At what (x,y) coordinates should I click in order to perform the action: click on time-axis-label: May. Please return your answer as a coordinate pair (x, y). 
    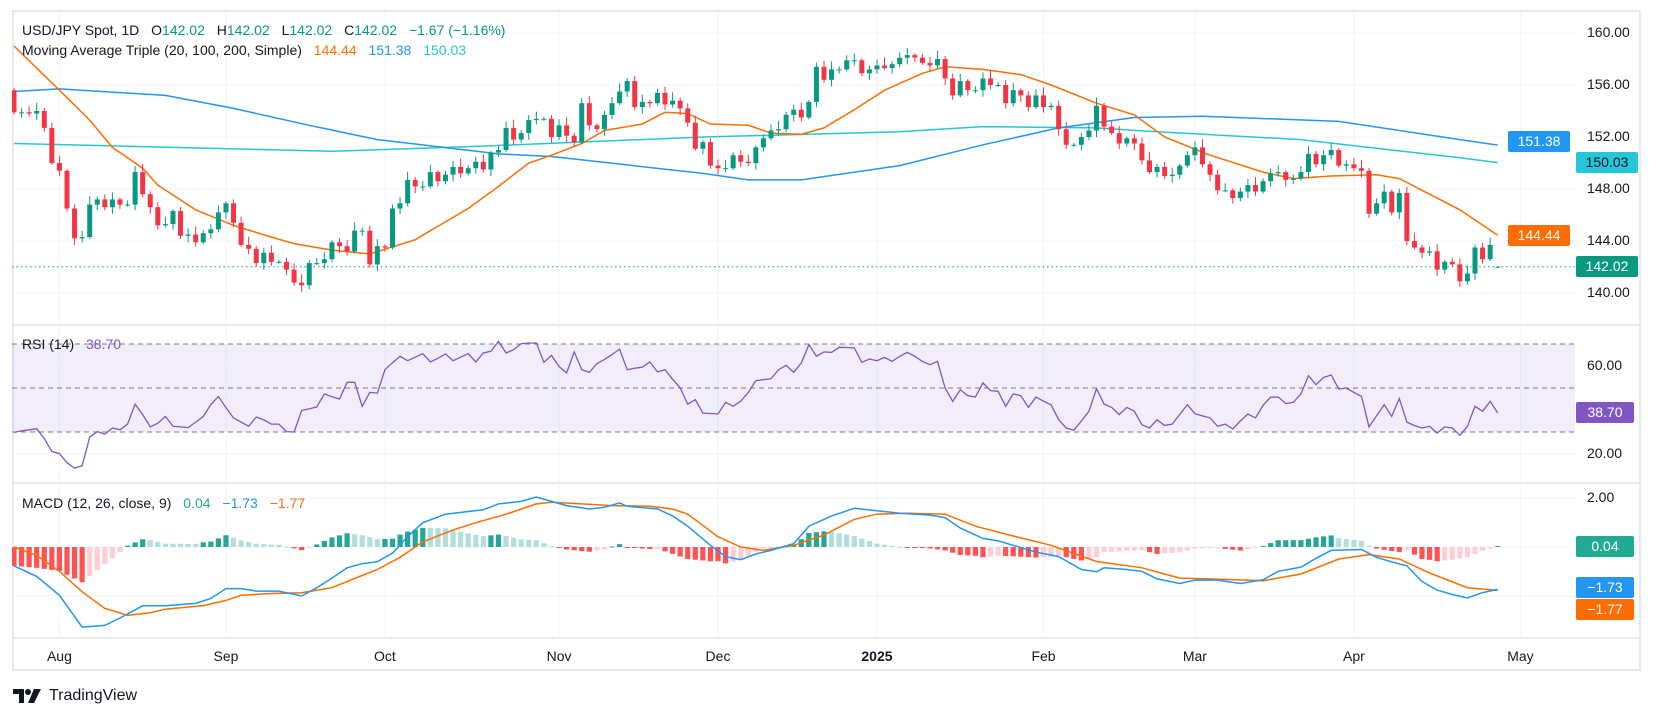
    Looking at the image, I should click on (1520, 656).